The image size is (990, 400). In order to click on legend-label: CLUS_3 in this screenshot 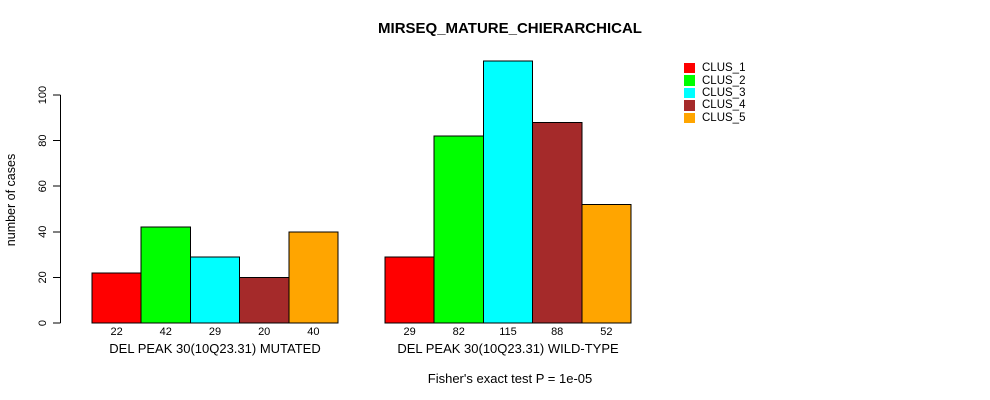, I will do `click(724, 92)`.